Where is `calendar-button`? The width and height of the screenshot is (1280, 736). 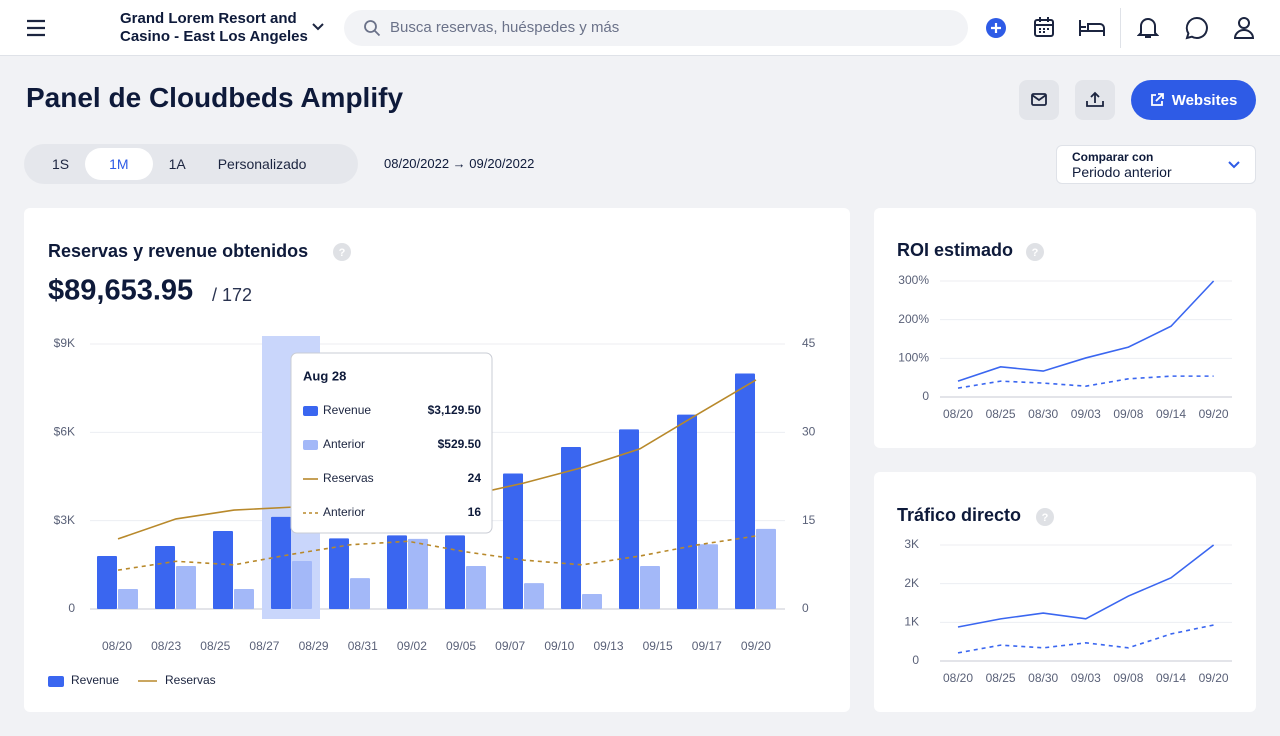 calendar-button is located at coordinates (1044, 27).